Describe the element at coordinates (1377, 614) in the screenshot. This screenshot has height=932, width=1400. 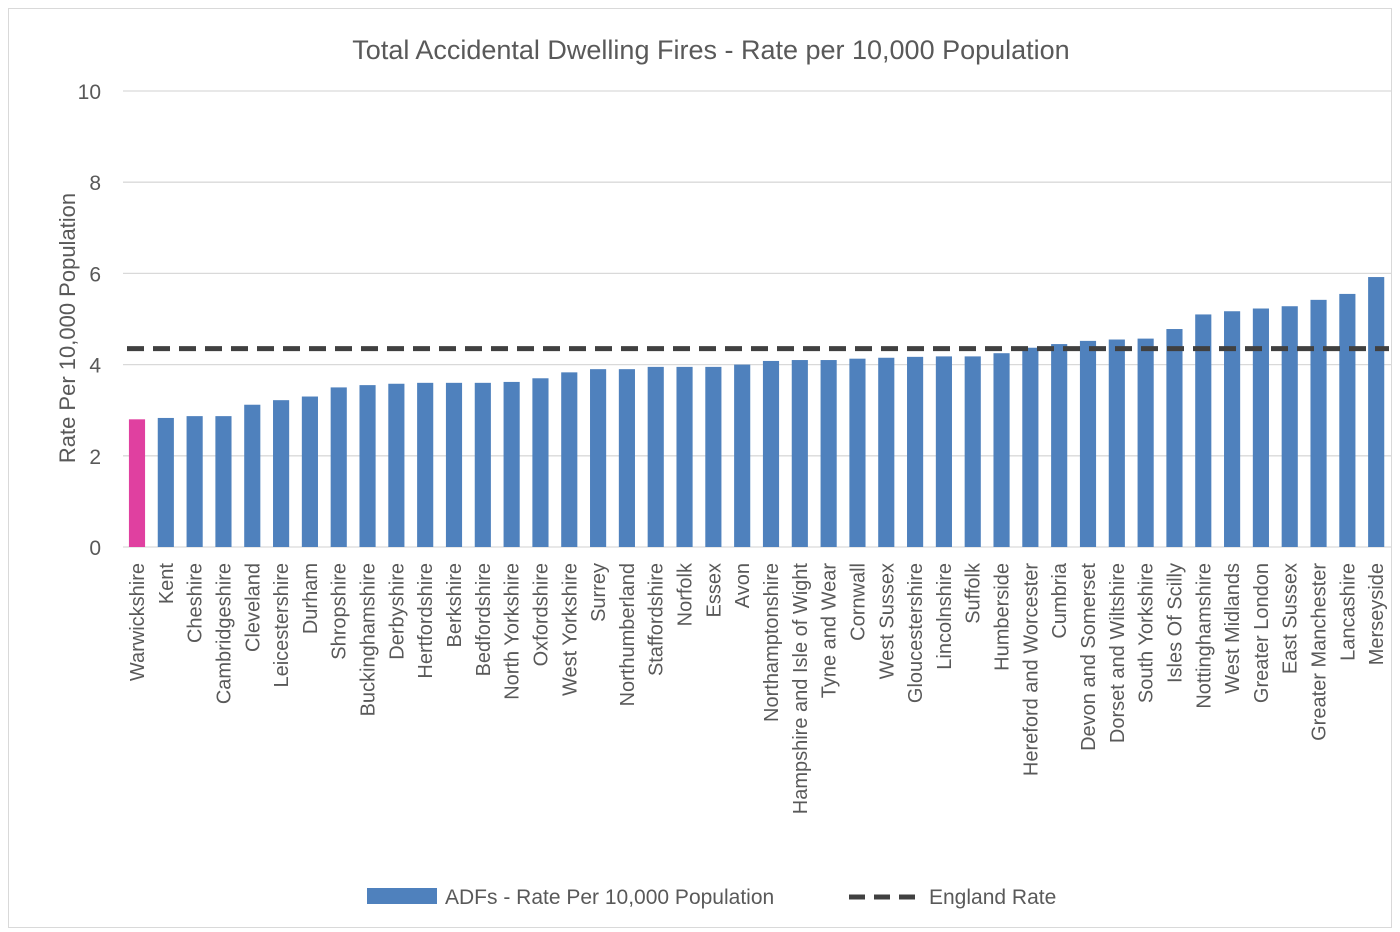
I see `x-tick-label: Merseyside` at that location.